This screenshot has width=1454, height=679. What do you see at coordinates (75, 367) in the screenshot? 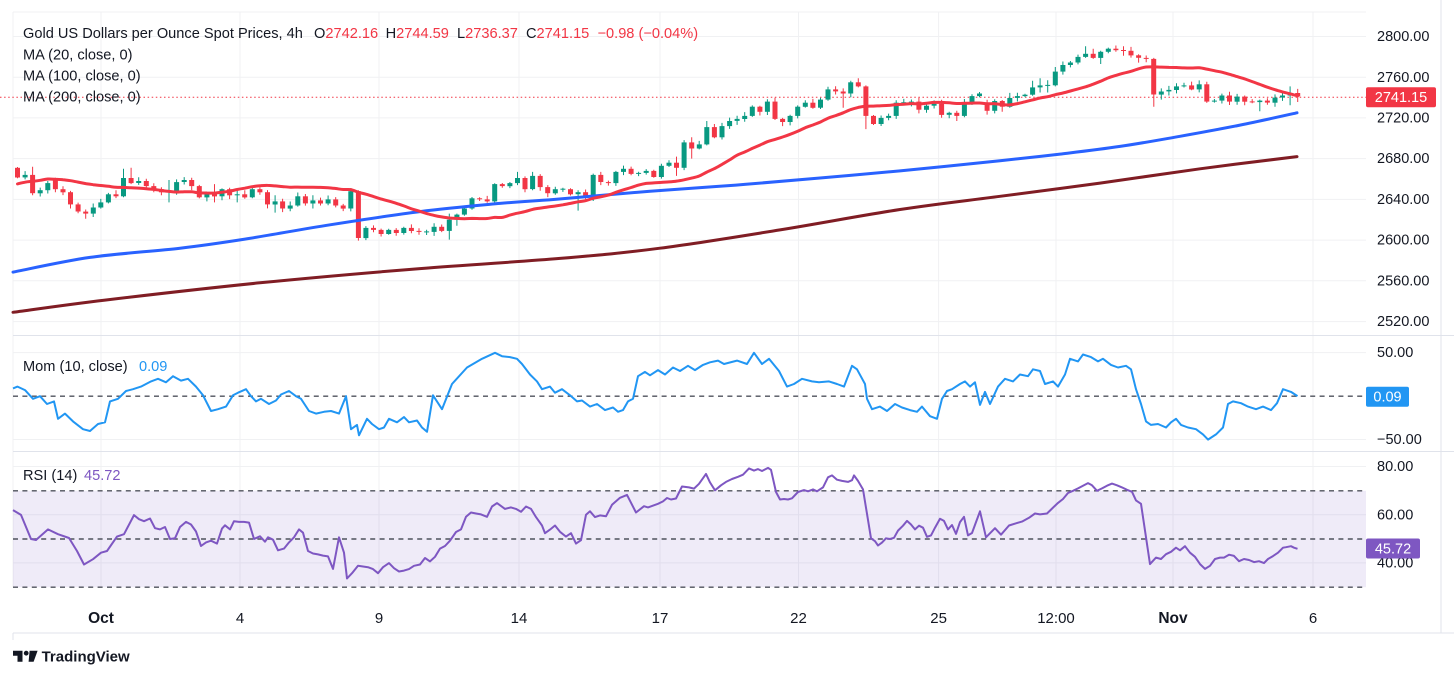
I see `svg-text: Mom (10, close)` at bounding box center [75, 367].